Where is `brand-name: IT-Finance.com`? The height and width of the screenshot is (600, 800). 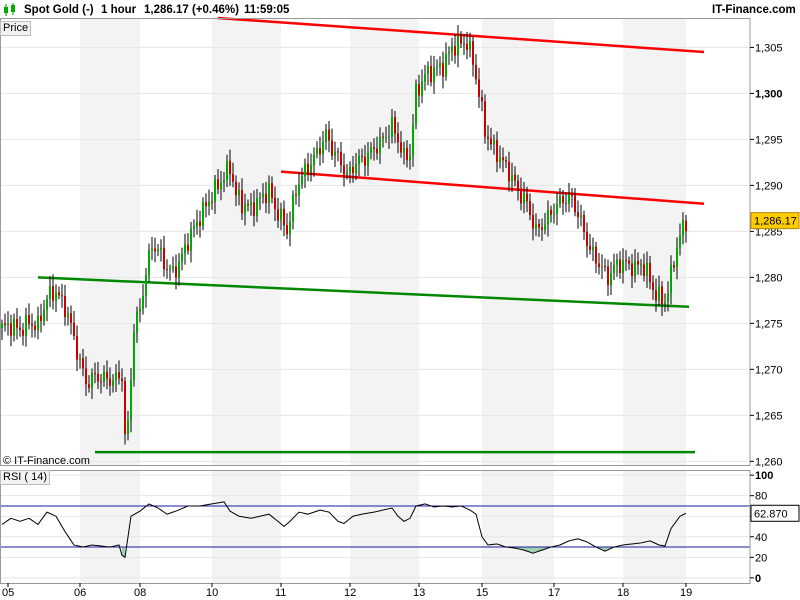 brand-name: IT-Finance.com is located at coordinates (754, 10).